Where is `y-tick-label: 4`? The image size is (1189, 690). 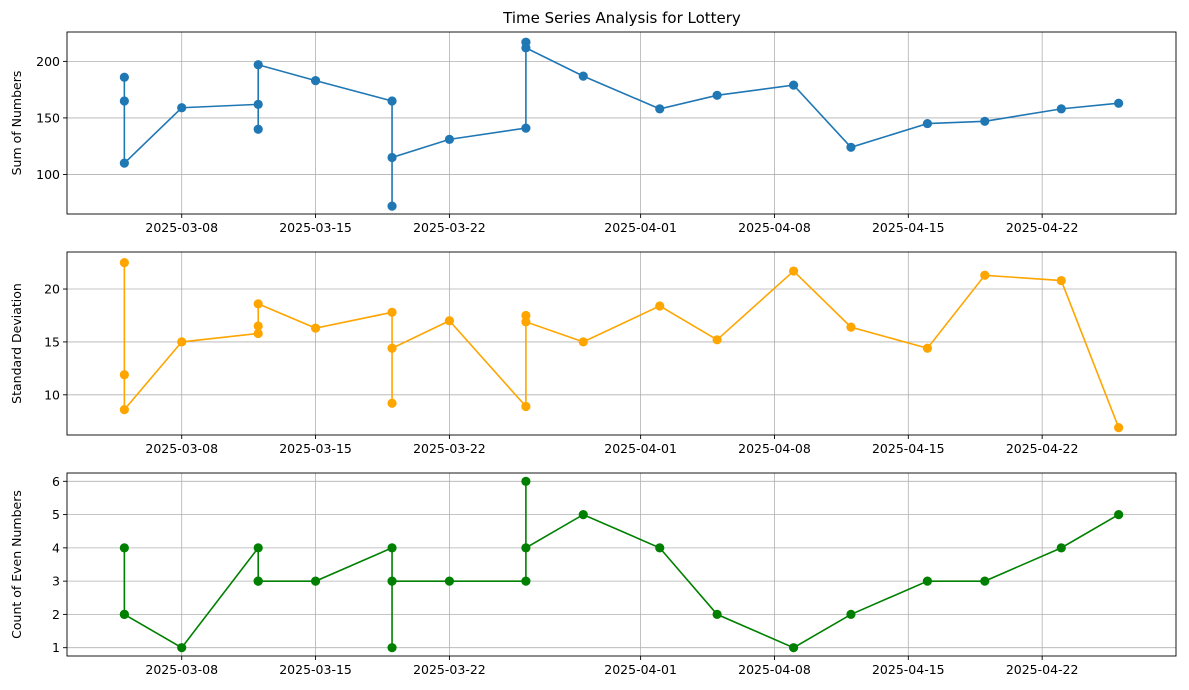
y-tick-label: 4 is located at coordinates (56, 547).